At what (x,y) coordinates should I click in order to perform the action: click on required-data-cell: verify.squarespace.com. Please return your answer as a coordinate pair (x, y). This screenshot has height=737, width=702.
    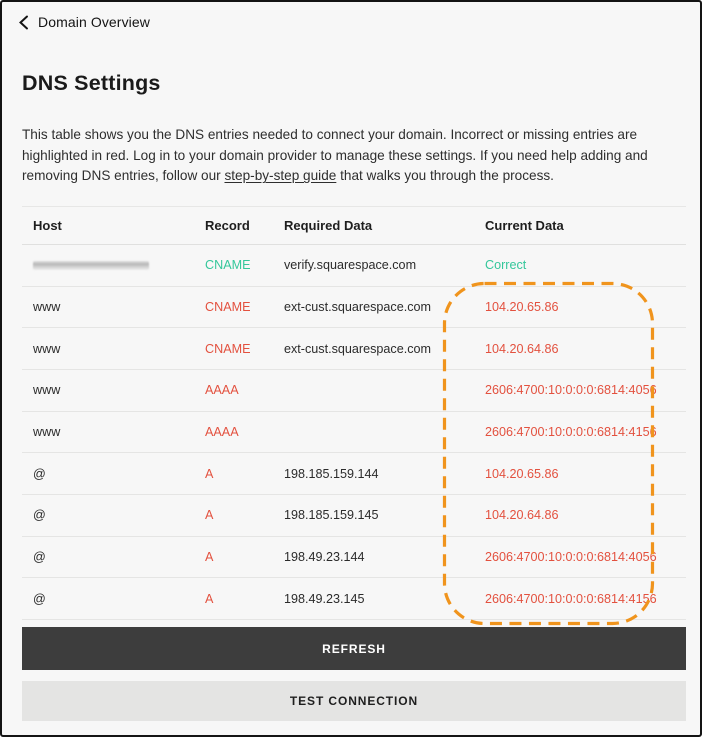
    Looking at the image, I should click on (350, 265).